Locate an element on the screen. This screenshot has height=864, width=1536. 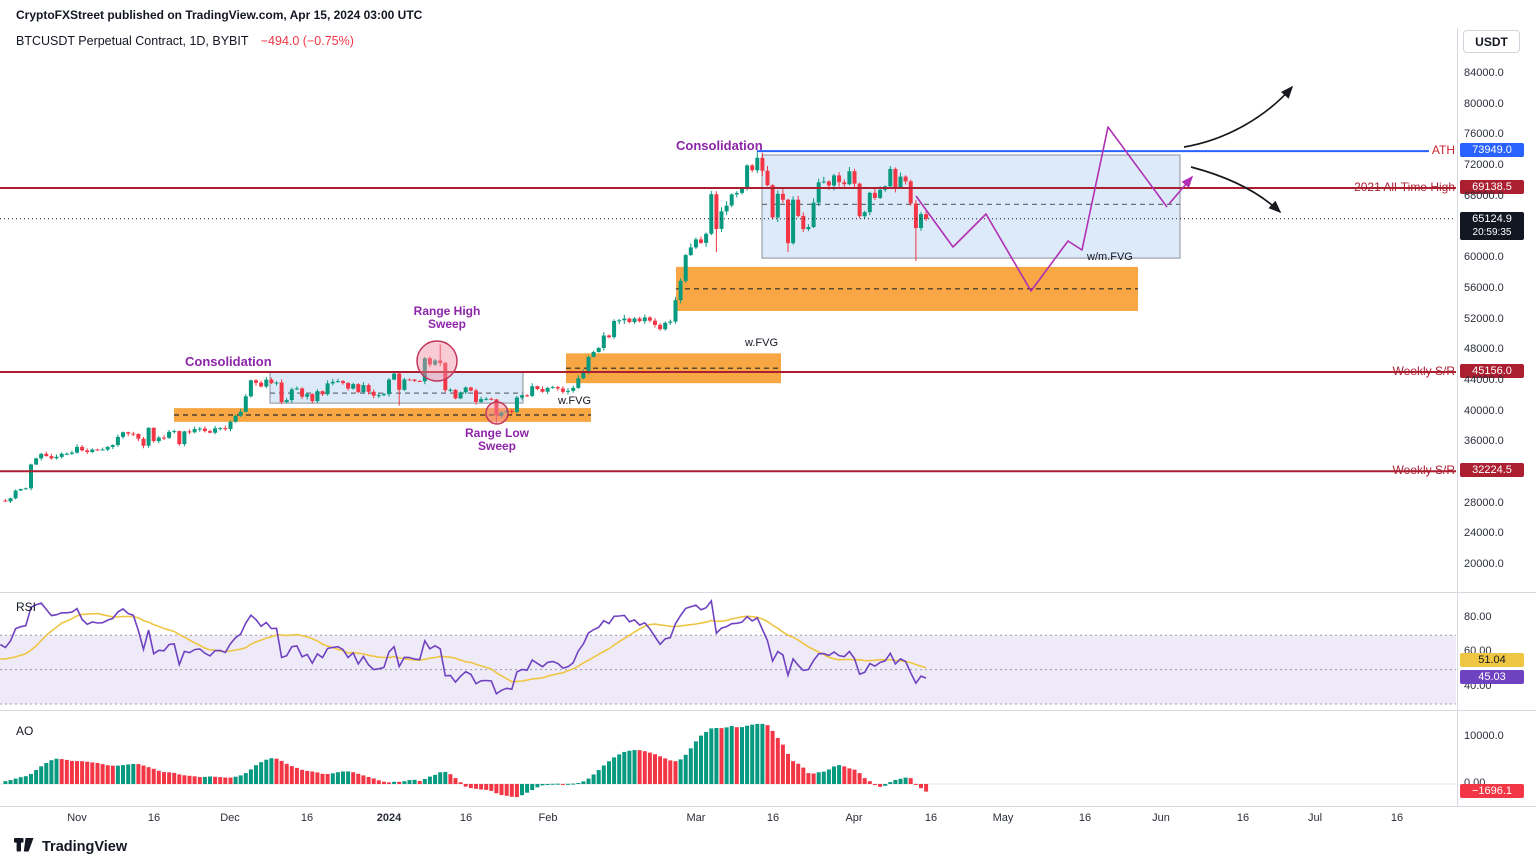
rsi-ma-line is located at coordinates (463, 647).